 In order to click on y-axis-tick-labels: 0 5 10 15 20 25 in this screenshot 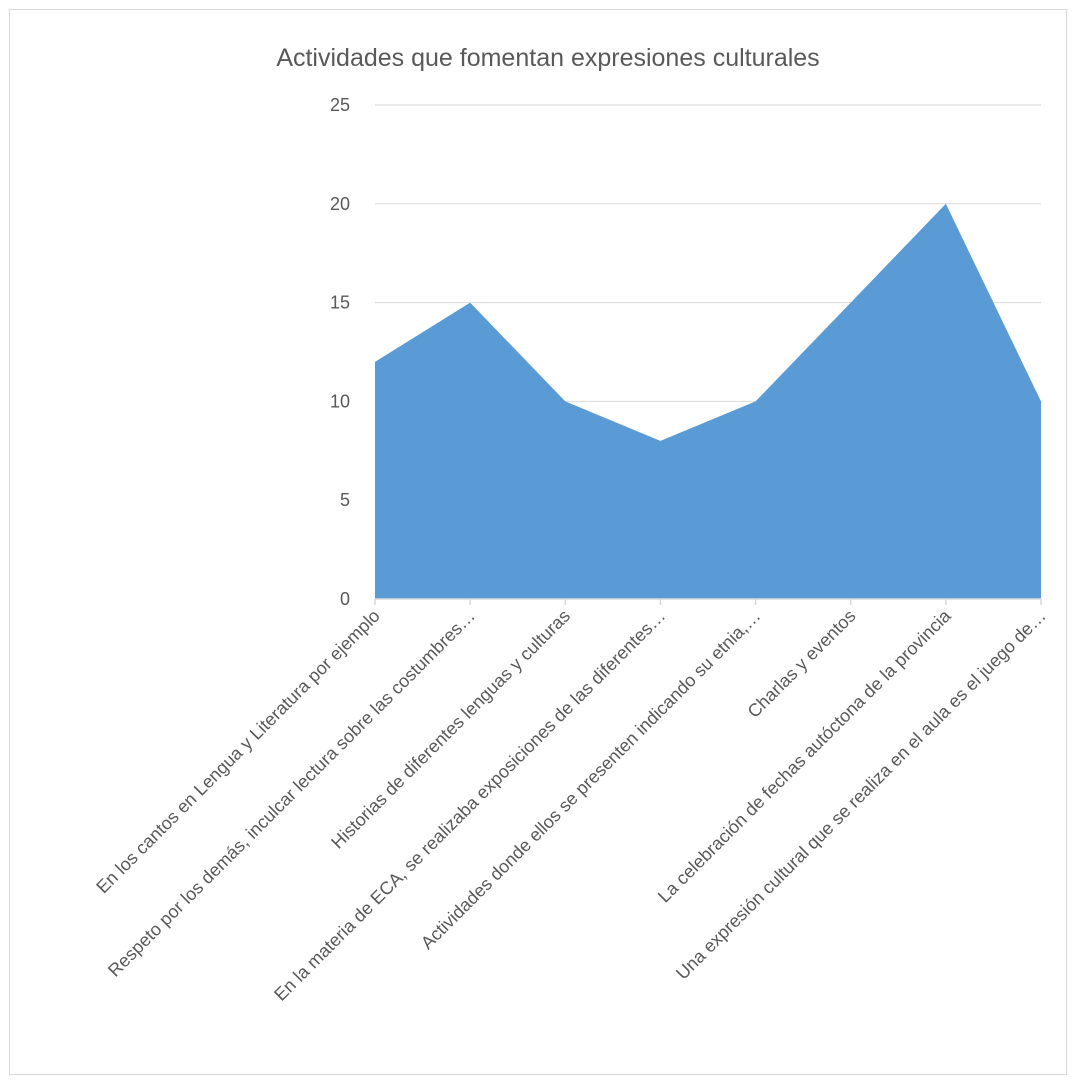, I will do `click(340, 352)`.